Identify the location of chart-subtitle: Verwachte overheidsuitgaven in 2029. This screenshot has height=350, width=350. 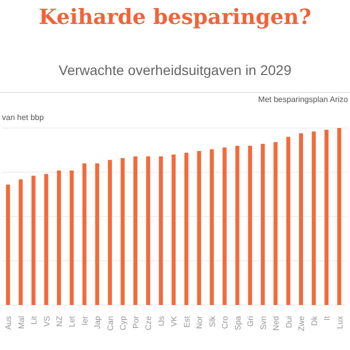
(175, 70).